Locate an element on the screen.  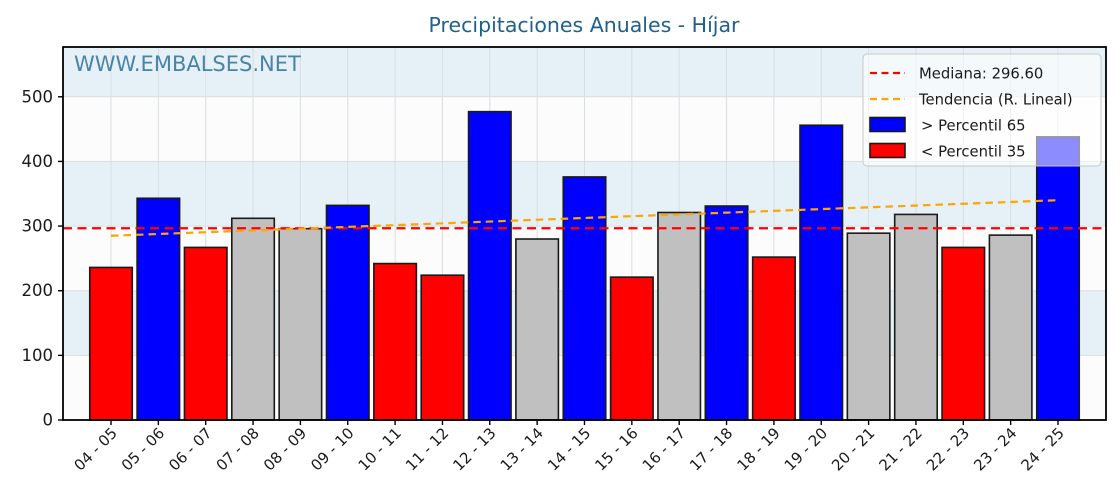
legend-box is located at coordinates (982, 110).